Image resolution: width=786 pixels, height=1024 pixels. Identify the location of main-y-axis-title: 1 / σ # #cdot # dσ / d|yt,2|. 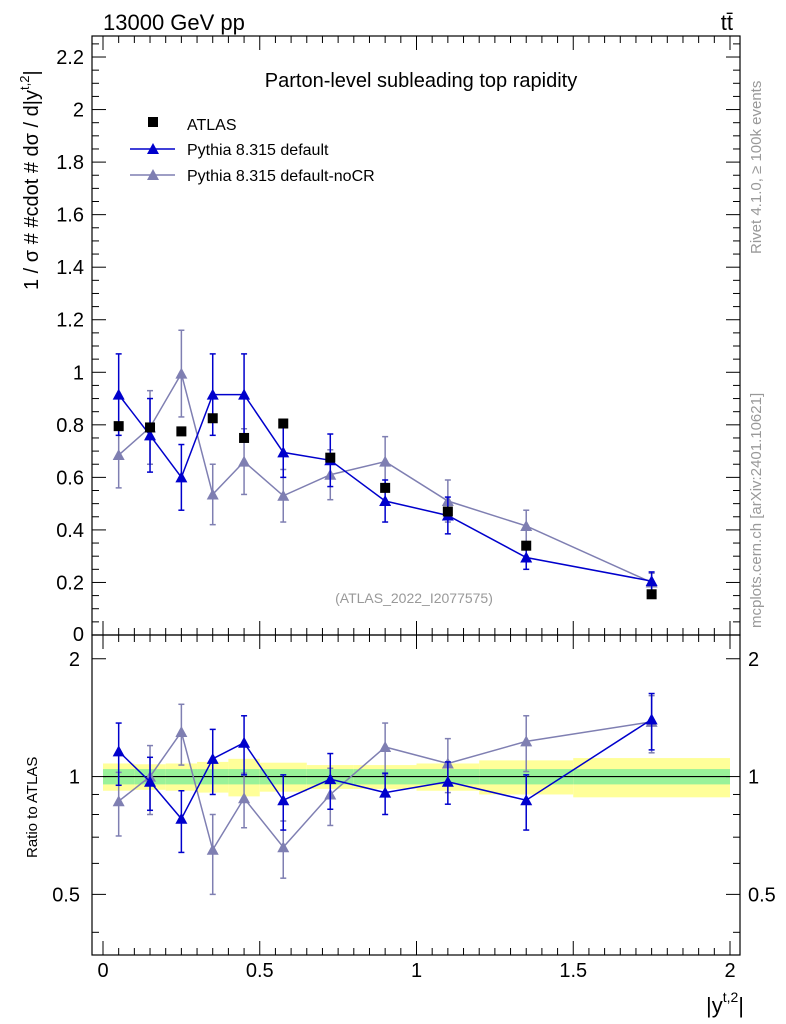
(30, 180).